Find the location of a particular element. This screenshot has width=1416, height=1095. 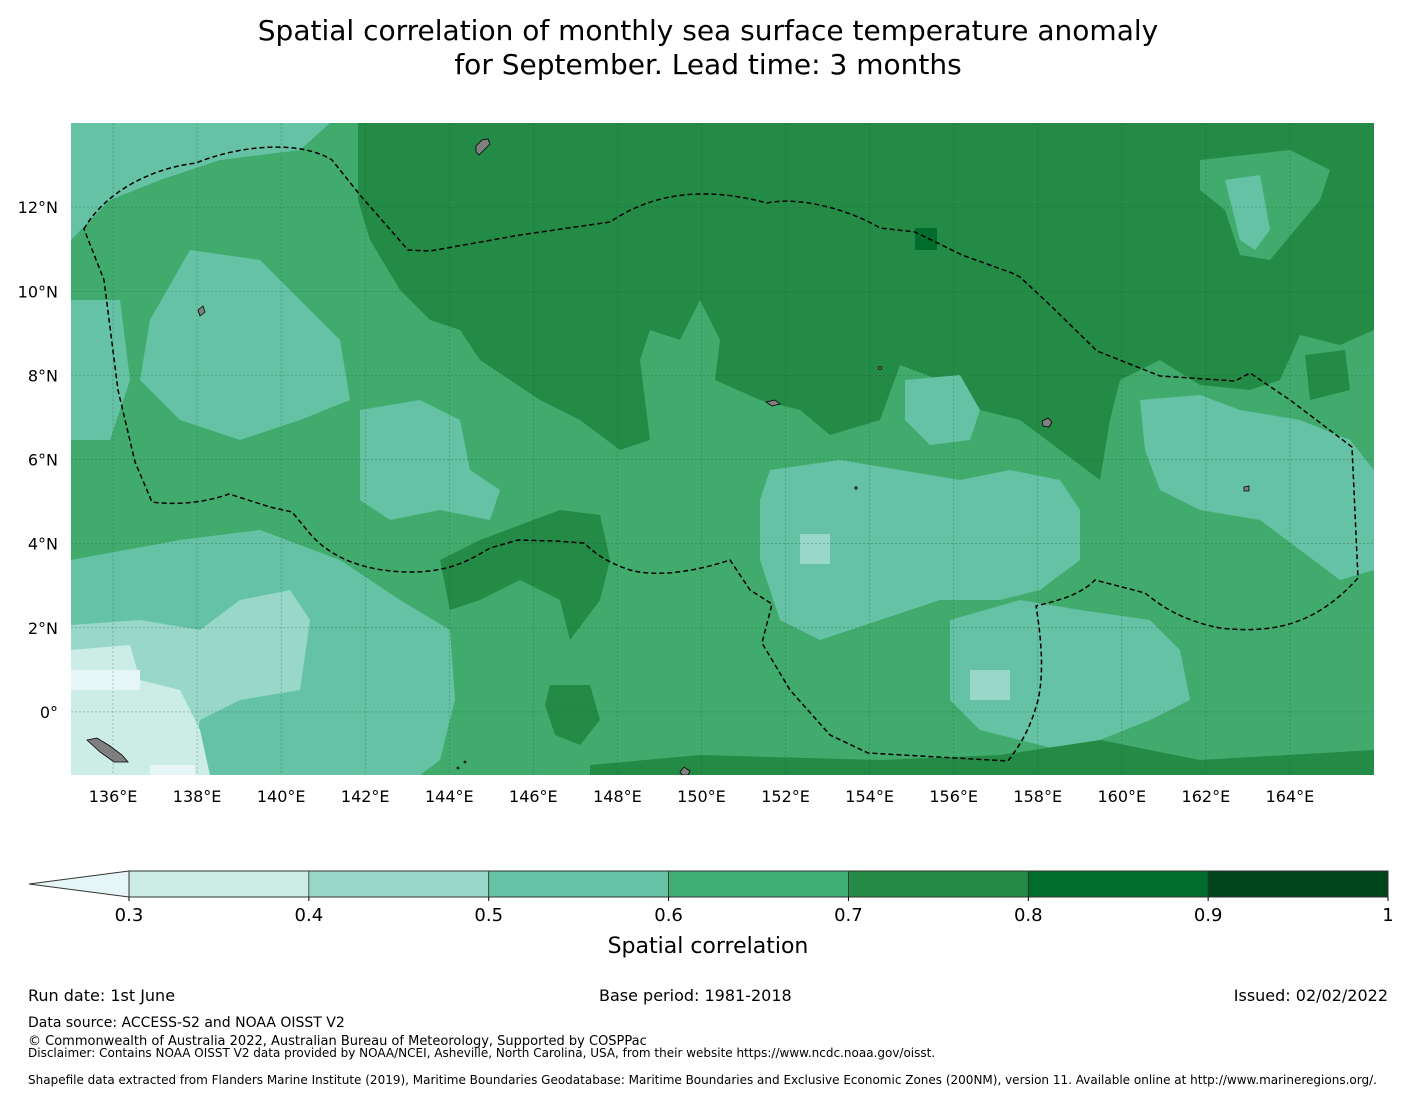

patch-sw-0.3c is located at coordinates (172, 770).